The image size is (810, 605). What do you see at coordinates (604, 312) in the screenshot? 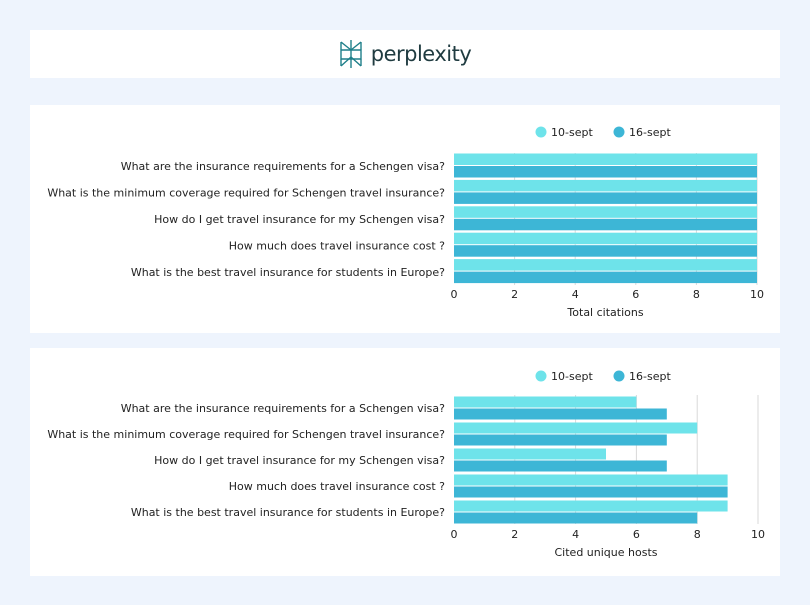
I see `x-axis-label: Total citations` at bounding box center [604, 312].